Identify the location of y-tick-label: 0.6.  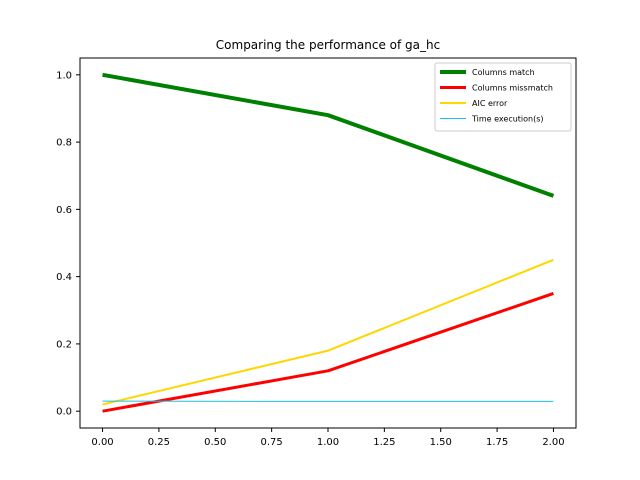
(64, 210).